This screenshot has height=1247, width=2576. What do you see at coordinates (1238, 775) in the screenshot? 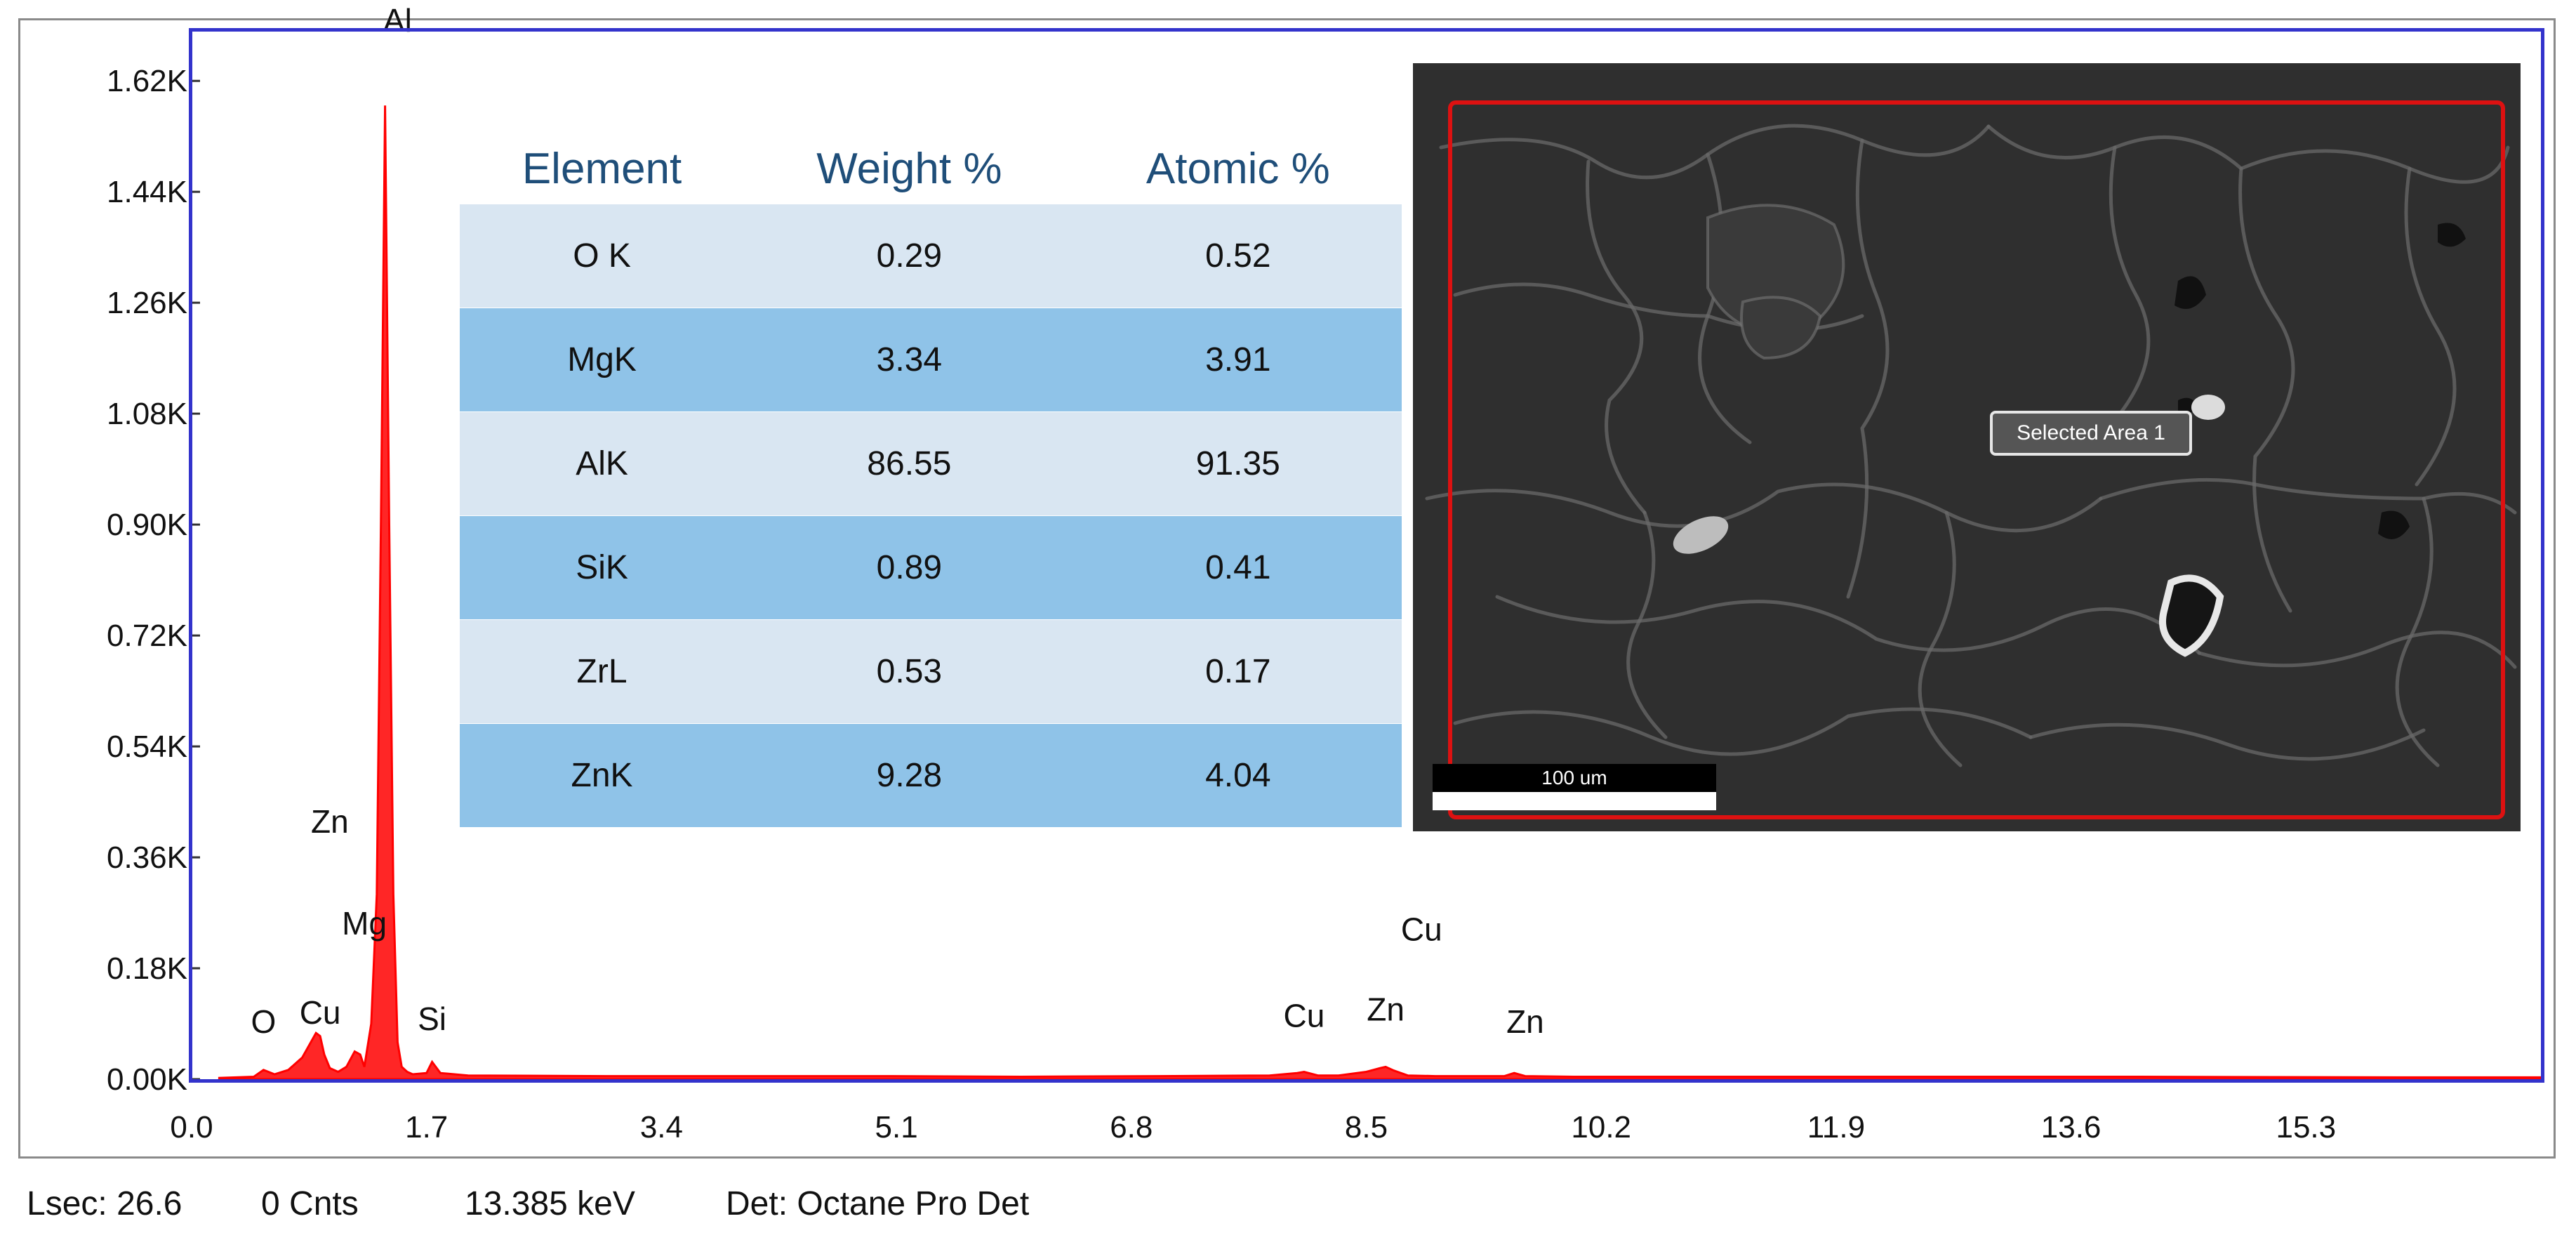
I see `cell-atomic: 4.04` at bounding box center [1238, 775].